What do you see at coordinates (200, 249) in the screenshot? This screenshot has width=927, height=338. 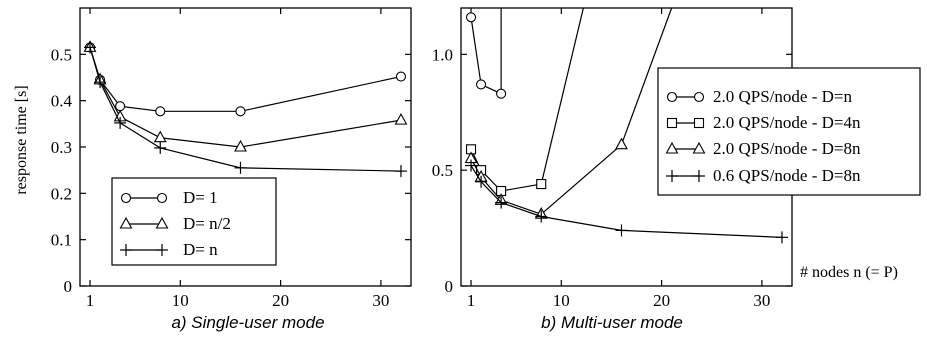 I see `legend-label-a-2: D= n` at bounding box center [200, 249].